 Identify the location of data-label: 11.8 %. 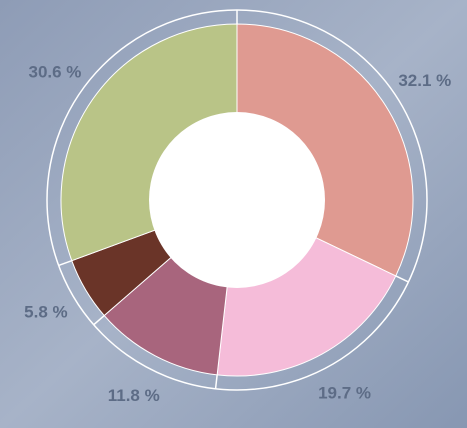
(134, 395).